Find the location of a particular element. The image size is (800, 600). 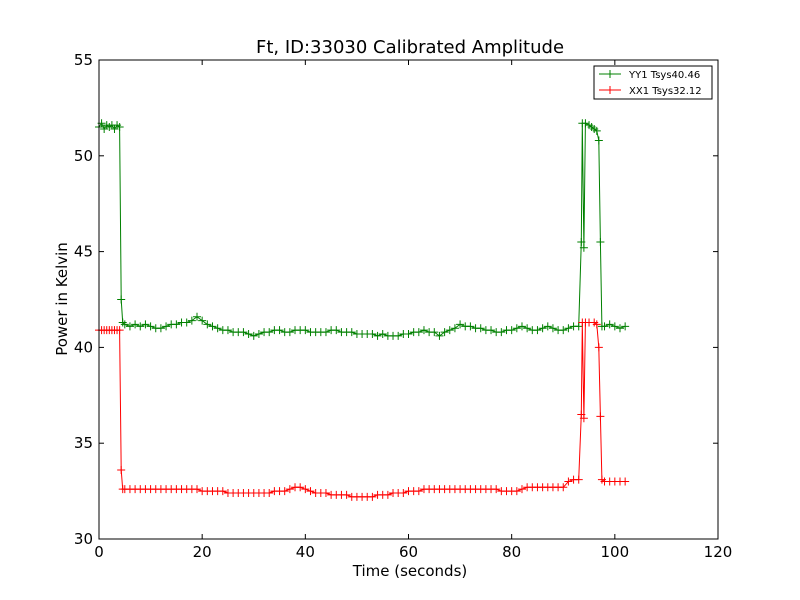

chart-title: Ft, ID:33030 Calibrated Amplitude is located at coordinates (410, 47).